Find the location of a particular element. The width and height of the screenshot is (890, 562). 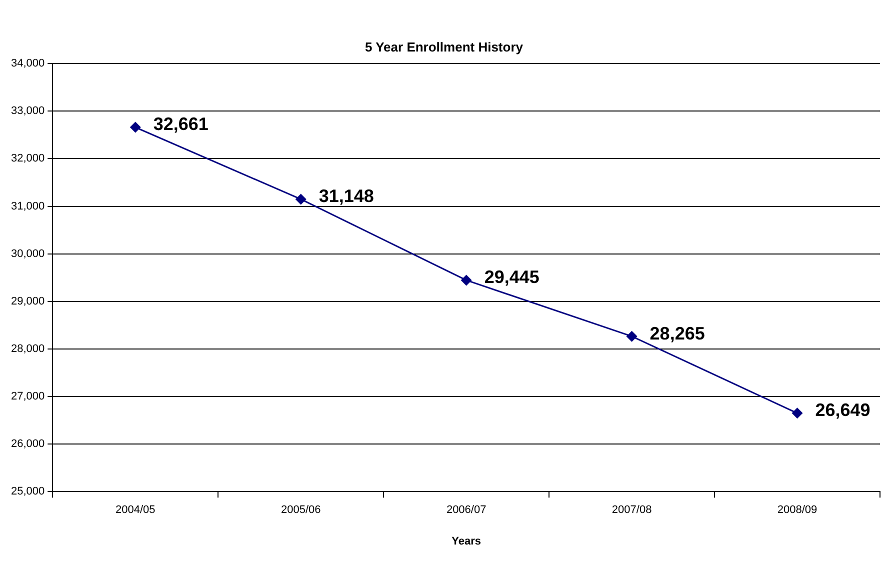

x-tick-label: 2004/05 is located at coordinates (135, 510).